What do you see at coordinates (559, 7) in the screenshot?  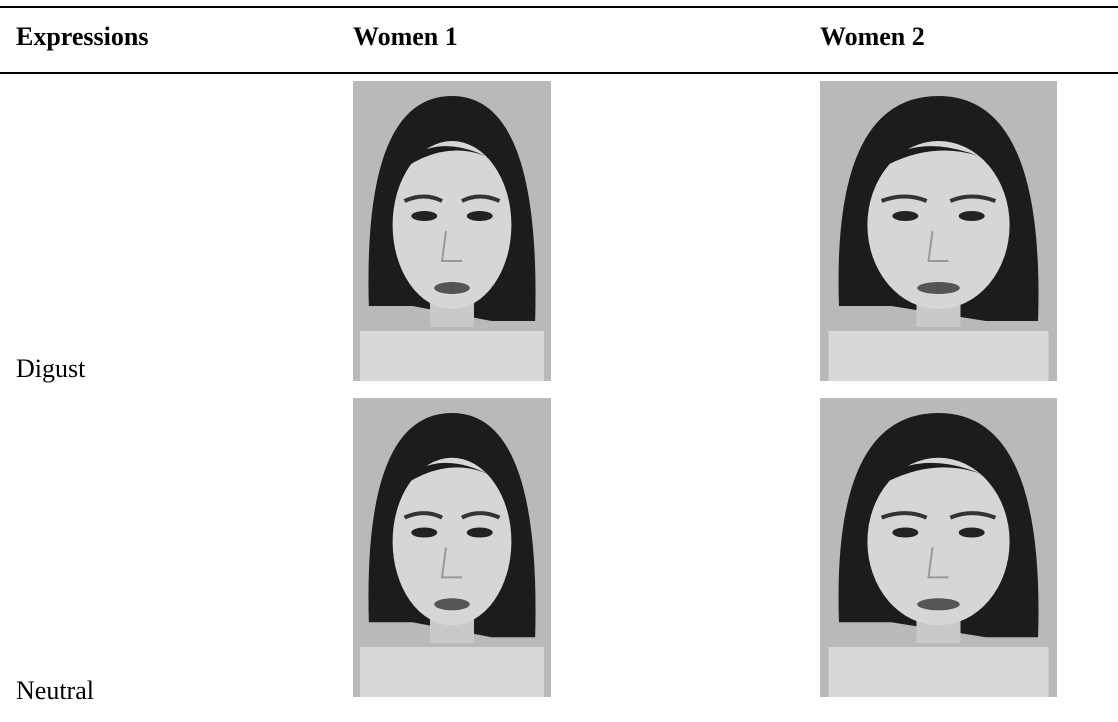 I see `top-rule` at bounding box center [559, 7].